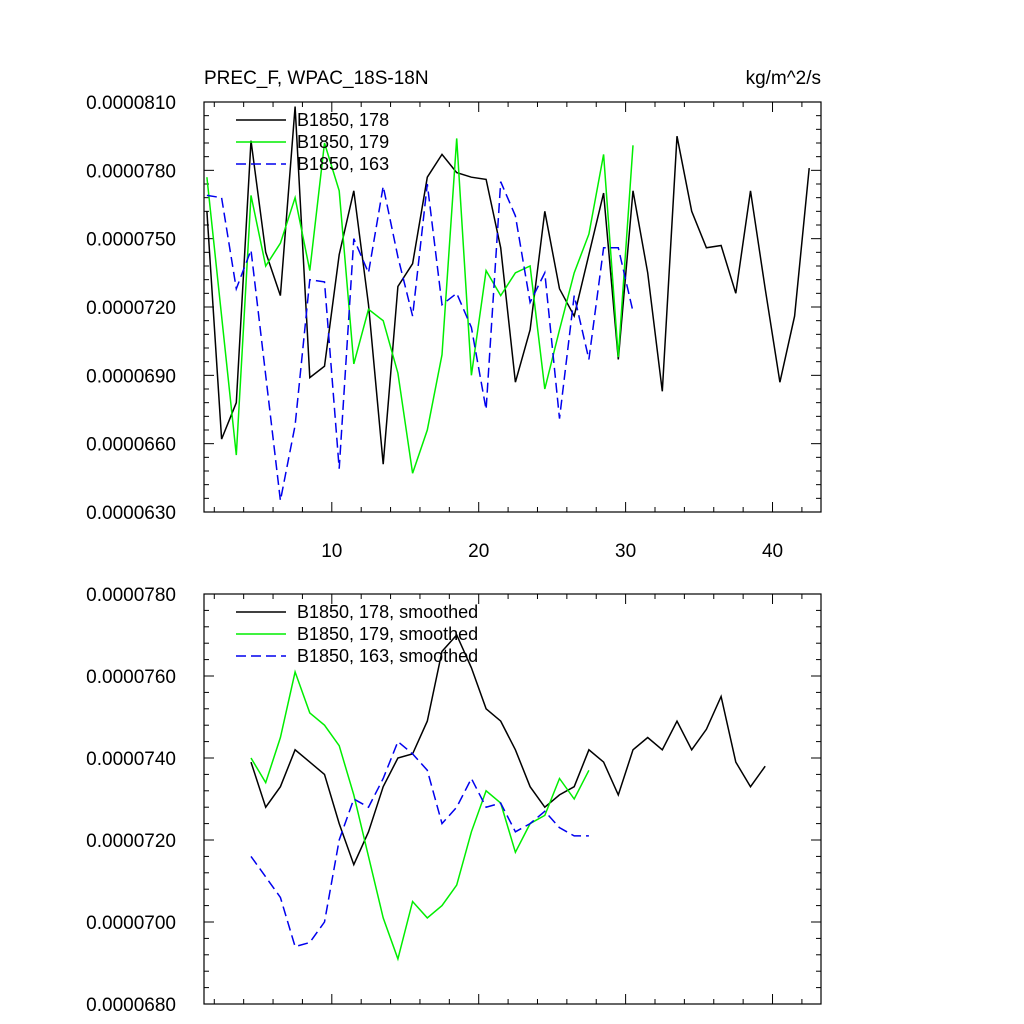 The width and height of the screenshot is (1024, 1024). What do you see at coordinates (387, 612) in the screenshot?
I see `bottom-legend-label-1: B1850, 178, smoothed` at bounding box center [387, 612].